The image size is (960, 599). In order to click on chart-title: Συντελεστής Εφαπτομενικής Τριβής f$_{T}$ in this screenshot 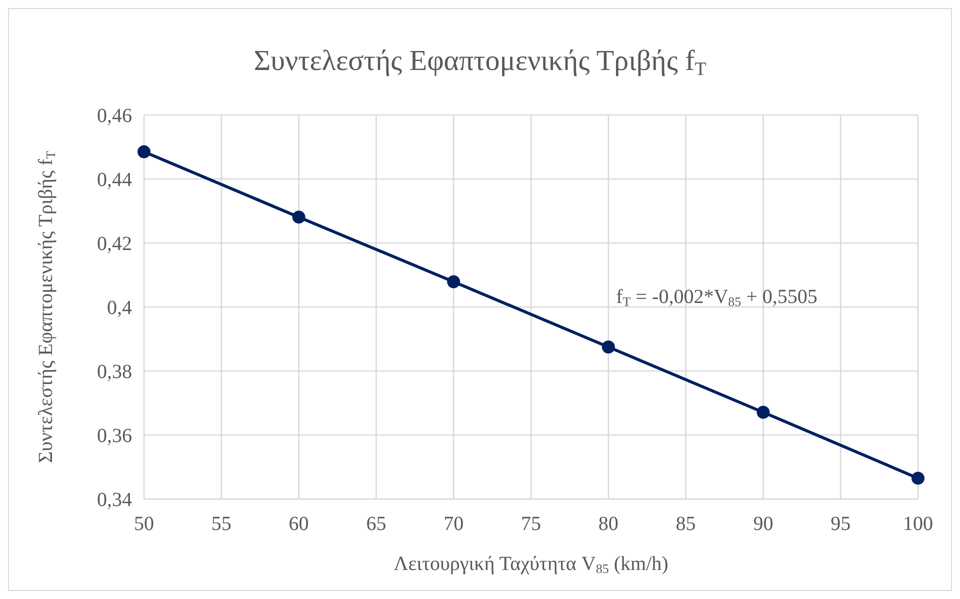, I will do `click(480, 62)`.